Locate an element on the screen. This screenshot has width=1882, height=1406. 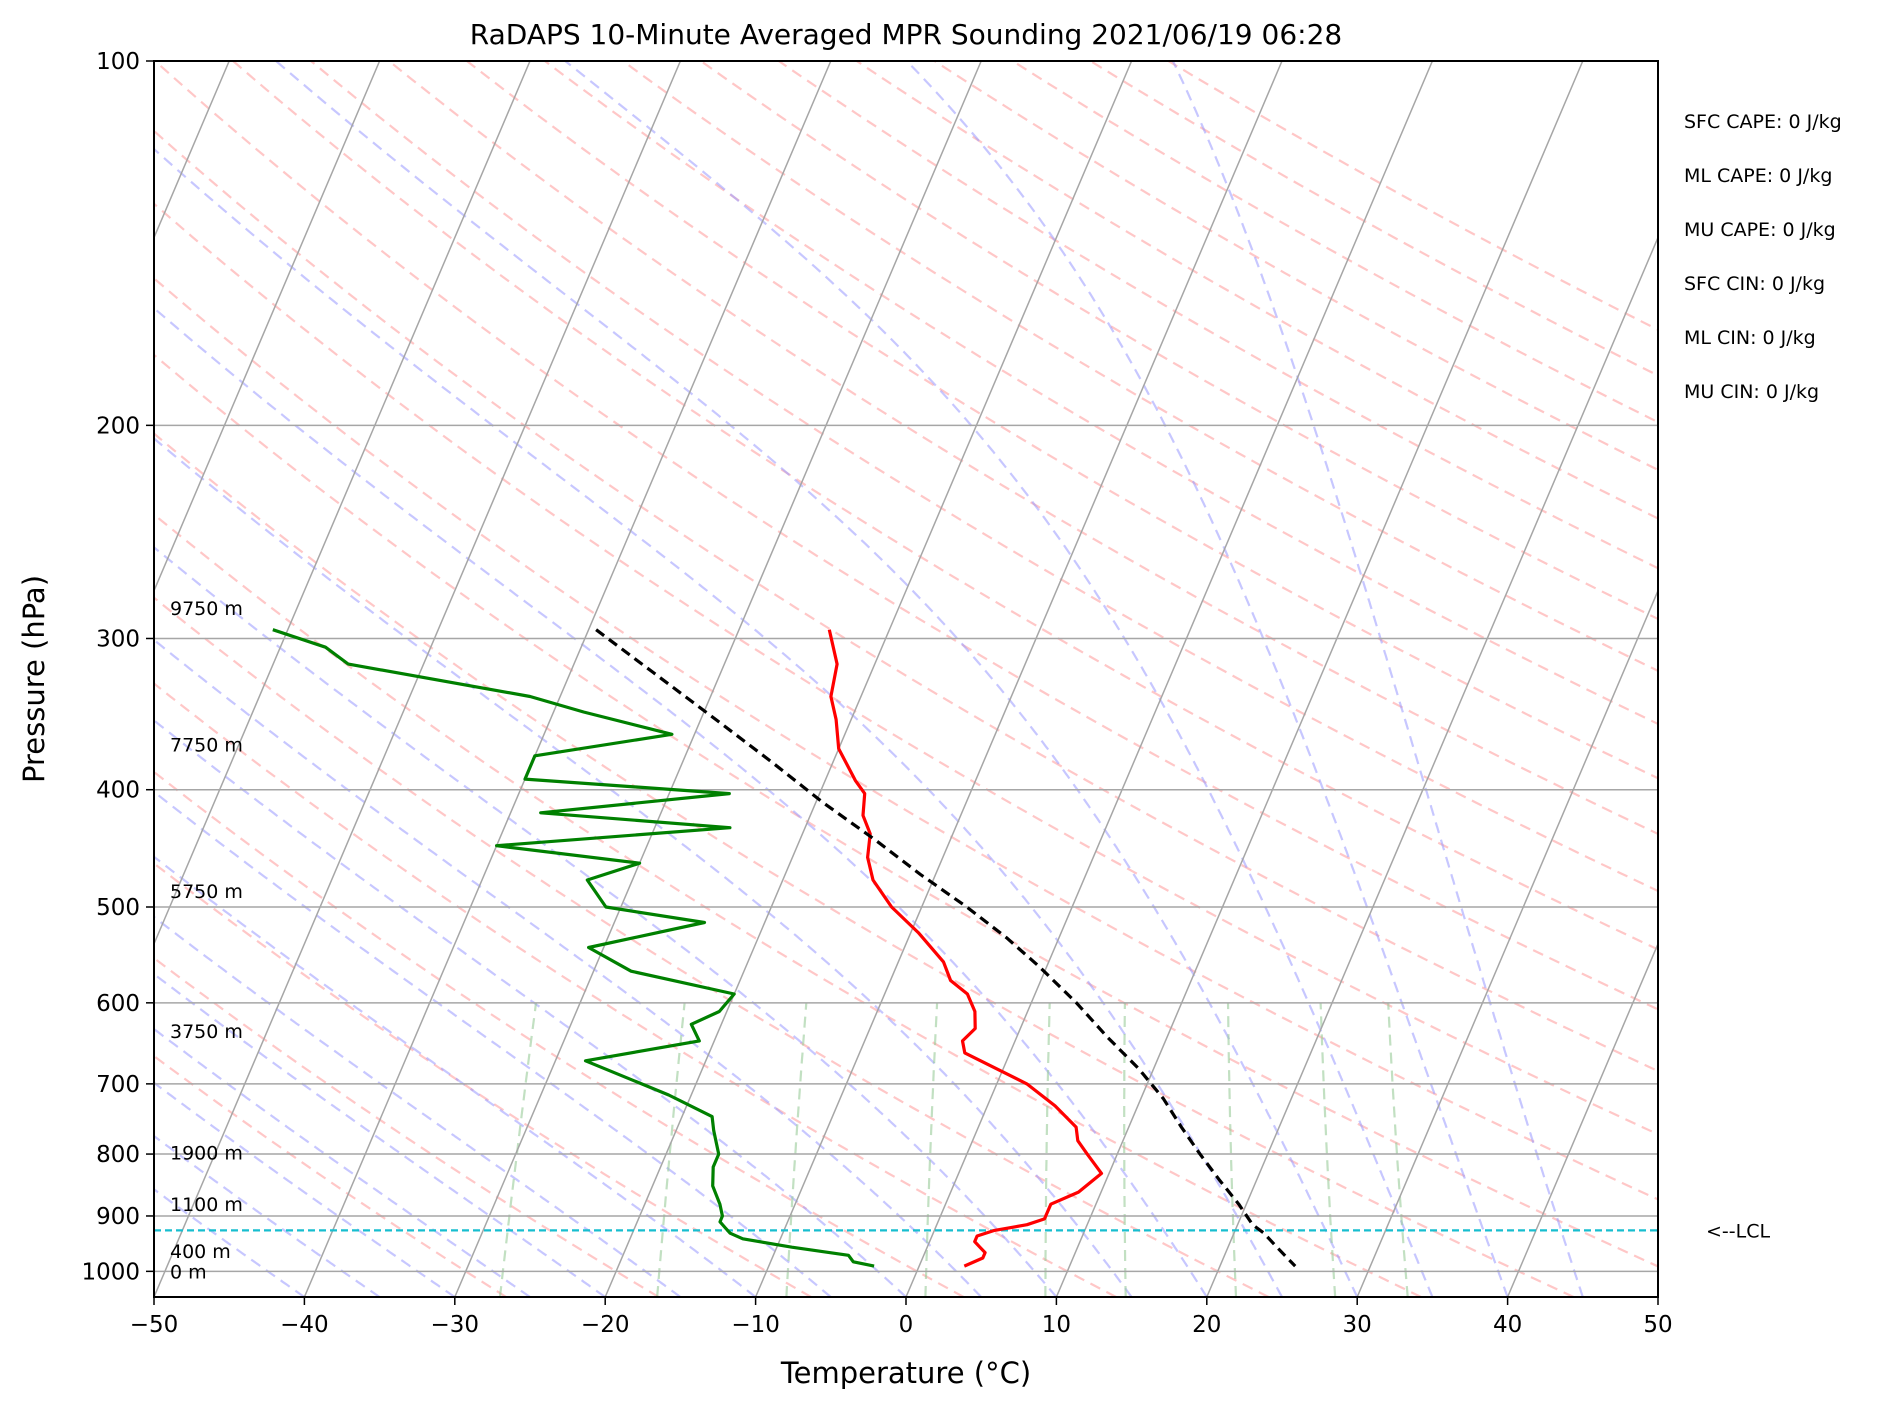
x-tick-label: 50 is located at coordinates (1657, 1325).